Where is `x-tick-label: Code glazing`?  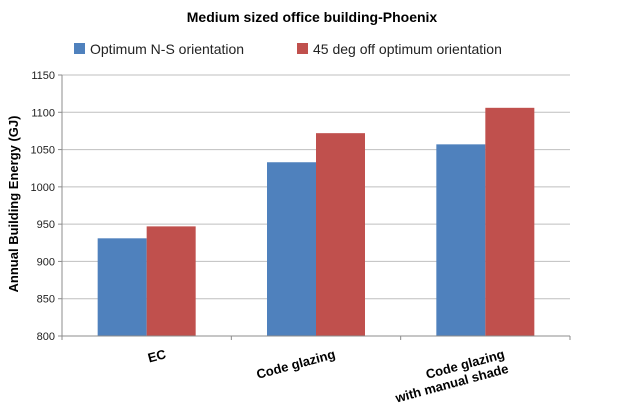
x-tick-label: Code glazing is located at coordinates (296, 363).